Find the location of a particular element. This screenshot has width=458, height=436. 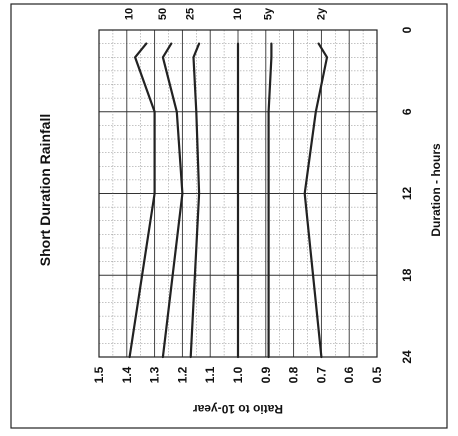

series-label-25y: 25 is located at coordinates (191, 14).